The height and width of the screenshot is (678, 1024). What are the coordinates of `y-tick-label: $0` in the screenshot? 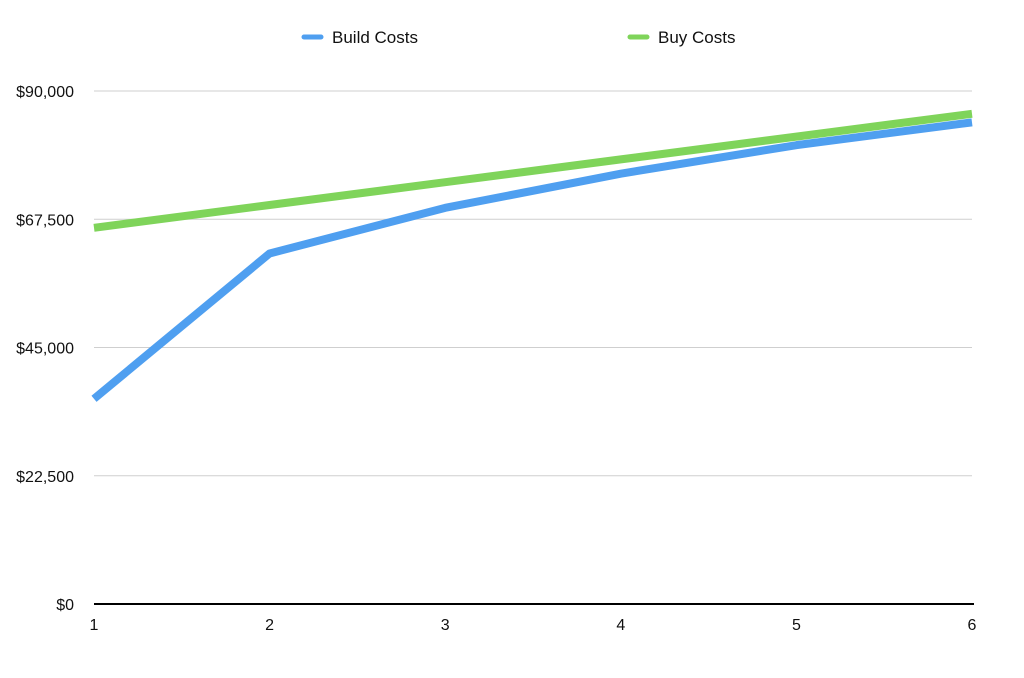 It's located at (65, 605).